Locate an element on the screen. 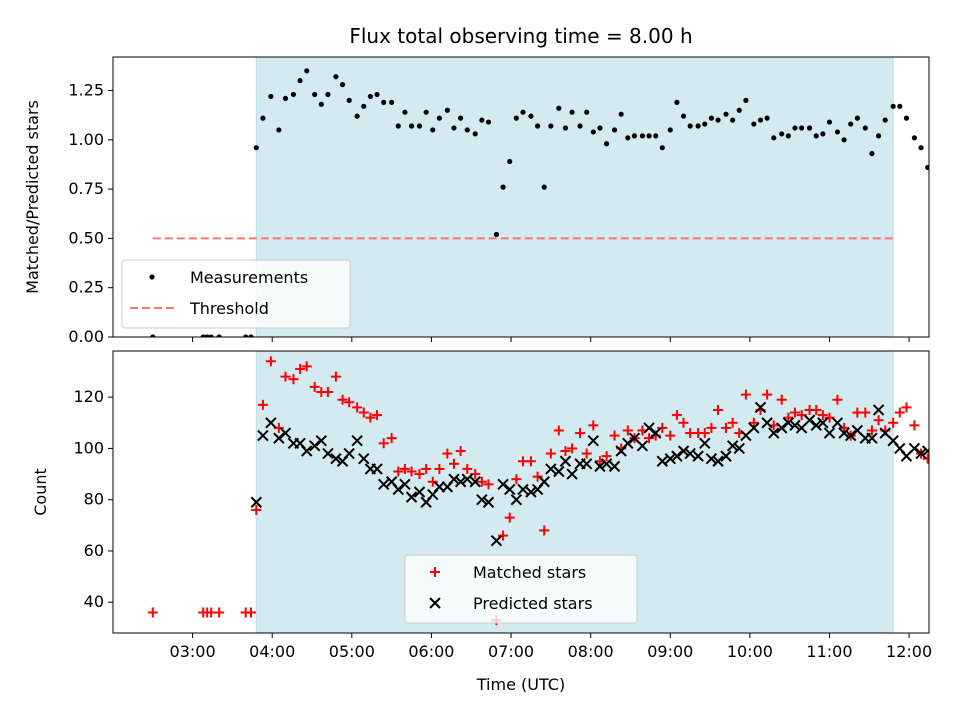  x-tick-label: 03:00 is located at coordinates (193, 651).